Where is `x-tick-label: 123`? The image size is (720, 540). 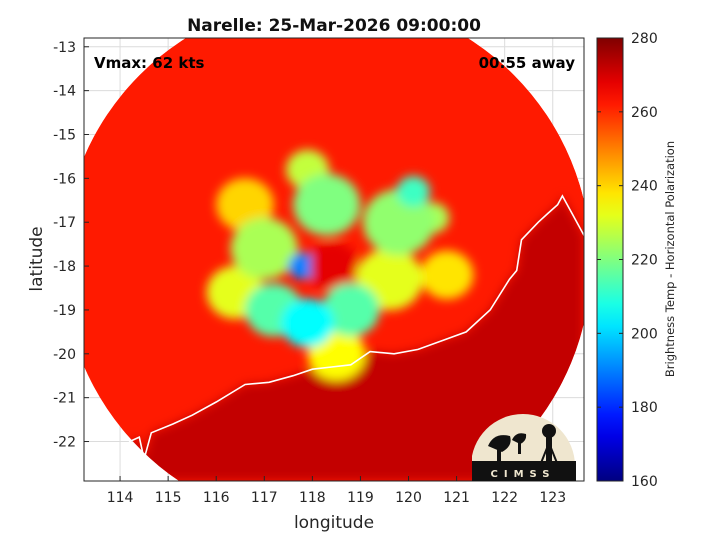 x-tick-label: 123 is located at coordinates (552, 498).